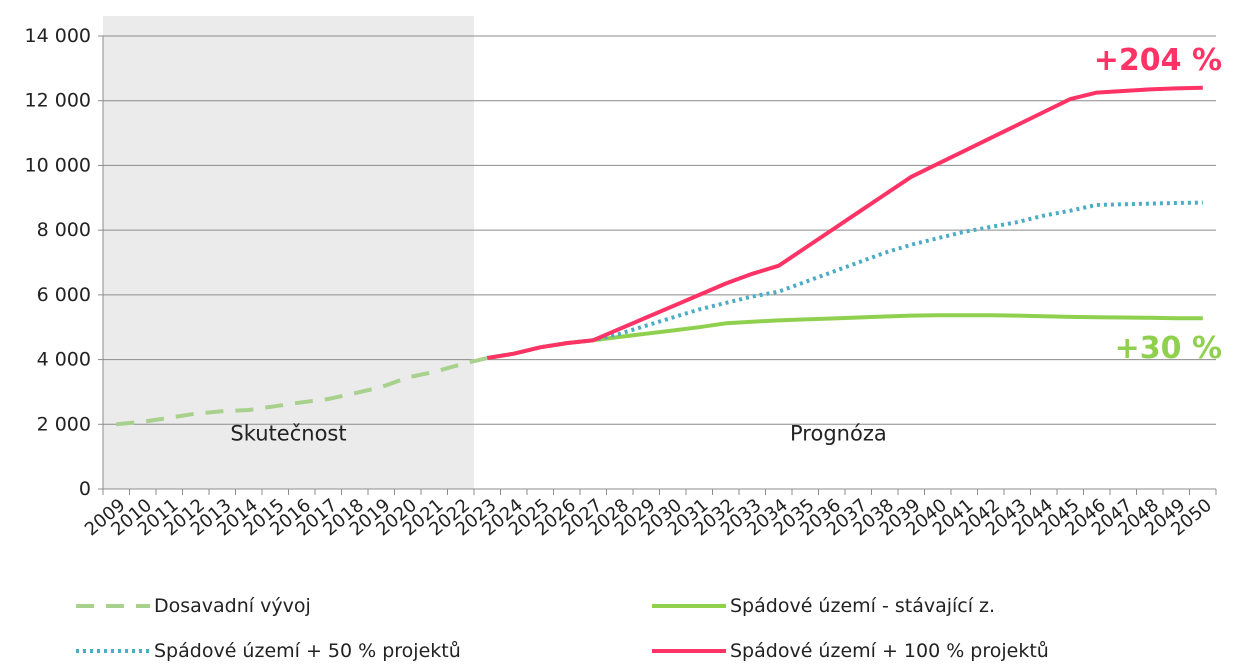 This screenshot has height=666, width=1245. Describe the element at coordinates (689, 606) in the screenshot. I see `legend-swatch-solid-green` at that location.